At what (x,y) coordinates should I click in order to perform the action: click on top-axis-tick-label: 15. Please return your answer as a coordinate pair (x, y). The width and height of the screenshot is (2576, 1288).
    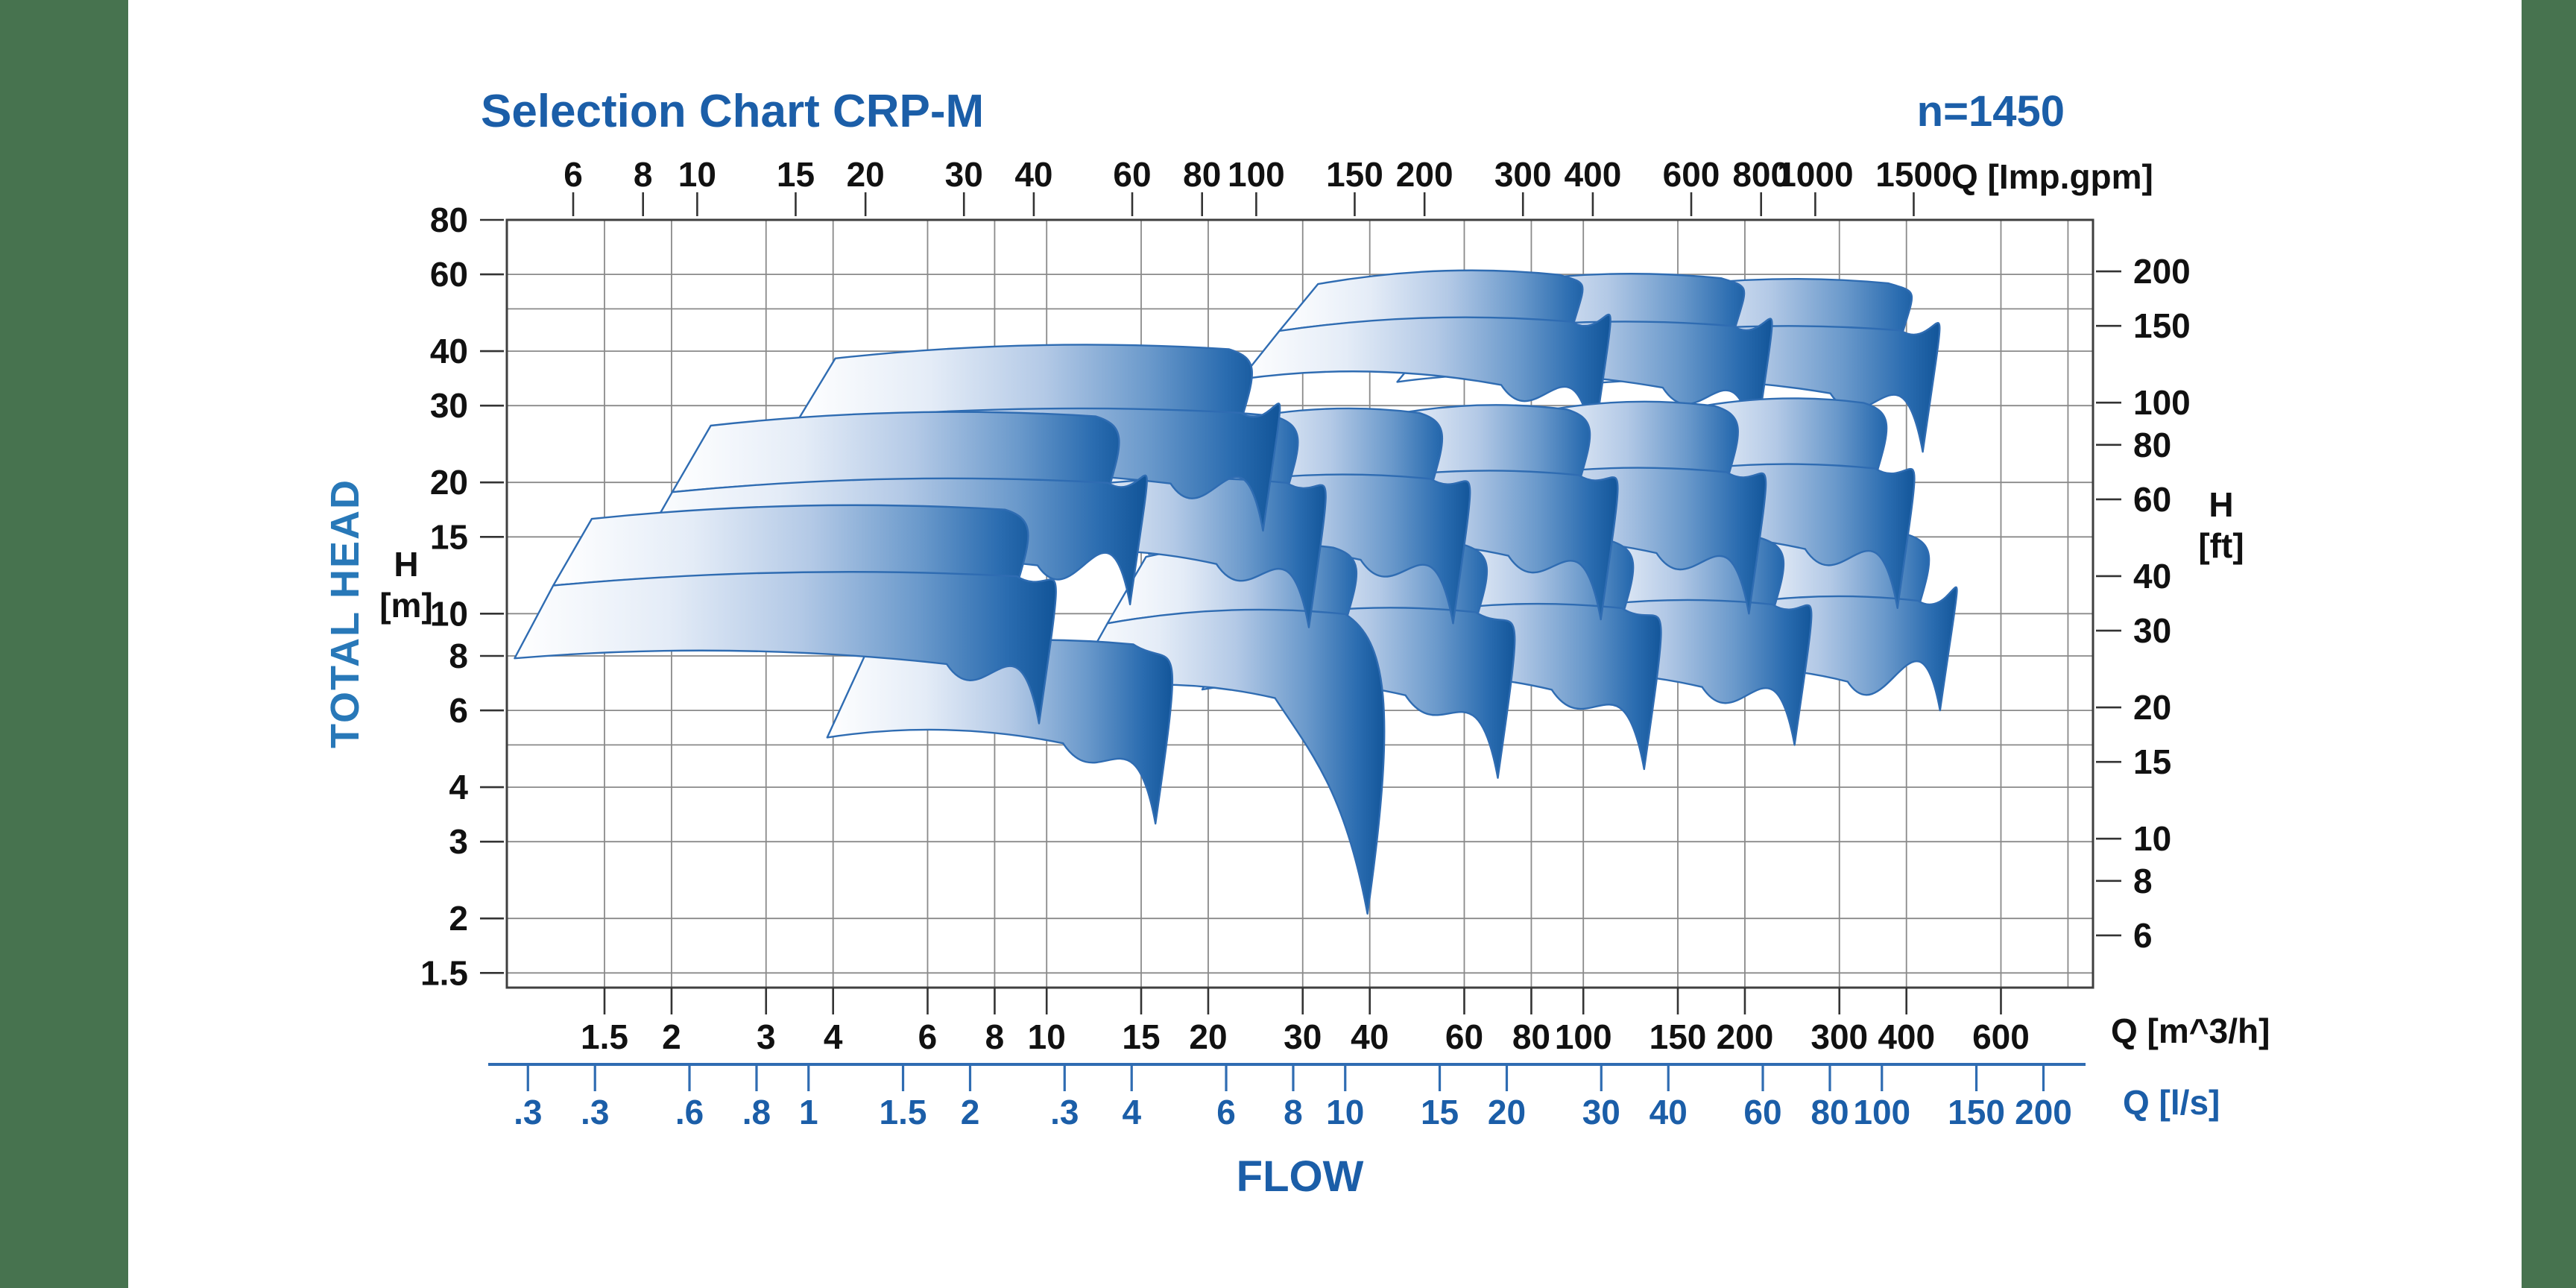
    Looking at the image, I should click on (796, 174).